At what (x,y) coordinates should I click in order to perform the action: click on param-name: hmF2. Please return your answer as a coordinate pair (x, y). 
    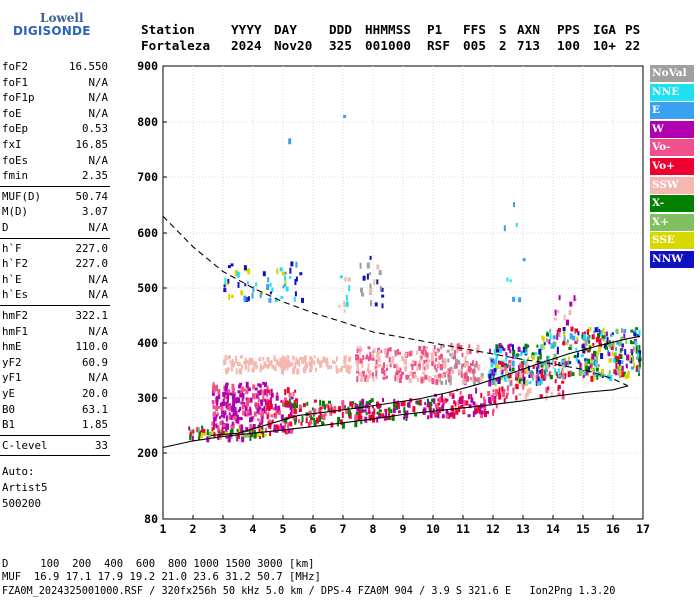
    Looking at the image, I should click on (15, 315).